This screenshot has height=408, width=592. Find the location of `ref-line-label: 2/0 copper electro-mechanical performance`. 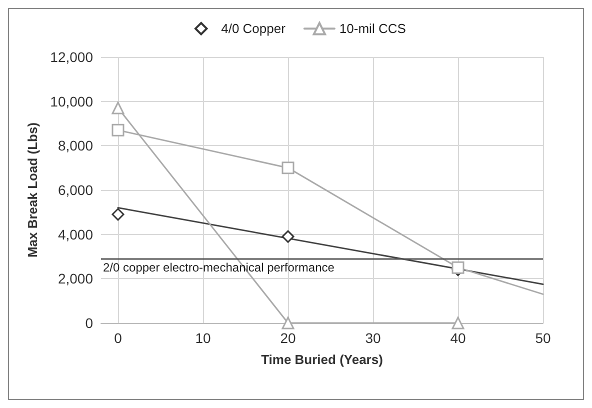

ref-line-label: 2/0 copper electro-mechanical performance is located at coordinates (219, 267).